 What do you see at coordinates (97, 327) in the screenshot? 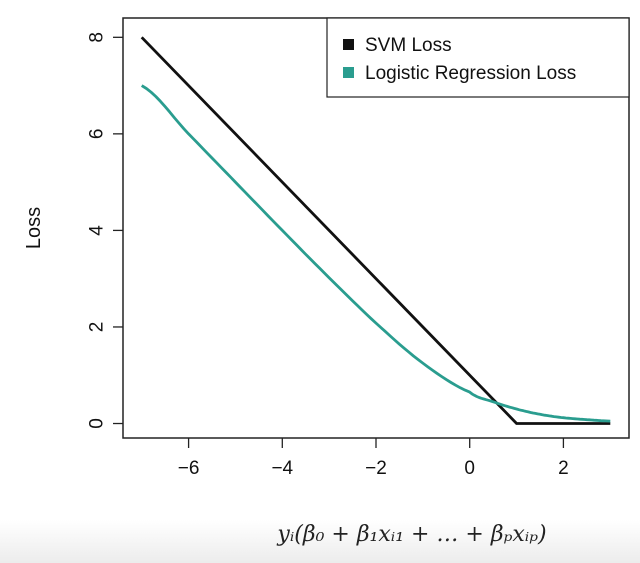
I see `y-tick-label: 2` at bounding box center [97, 327].